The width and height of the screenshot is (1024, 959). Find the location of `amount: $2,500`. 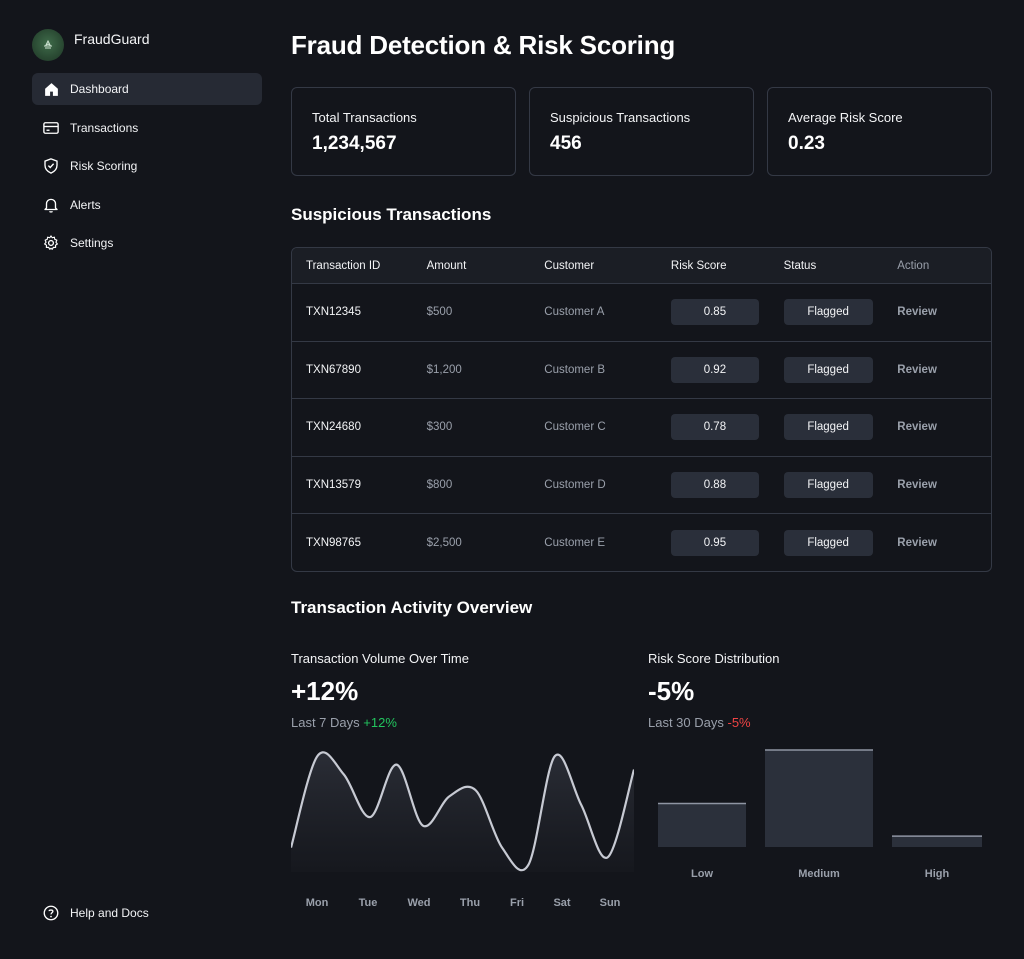

amount: $2,500 is located at coordinates (444, 543).